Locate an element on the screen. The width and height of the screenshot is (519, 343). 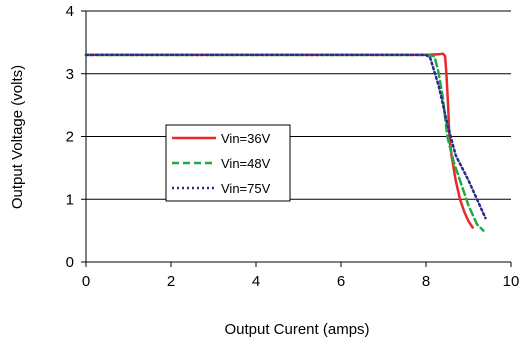
y-tick-label-1: 1 is located at coordinates (70, 199).